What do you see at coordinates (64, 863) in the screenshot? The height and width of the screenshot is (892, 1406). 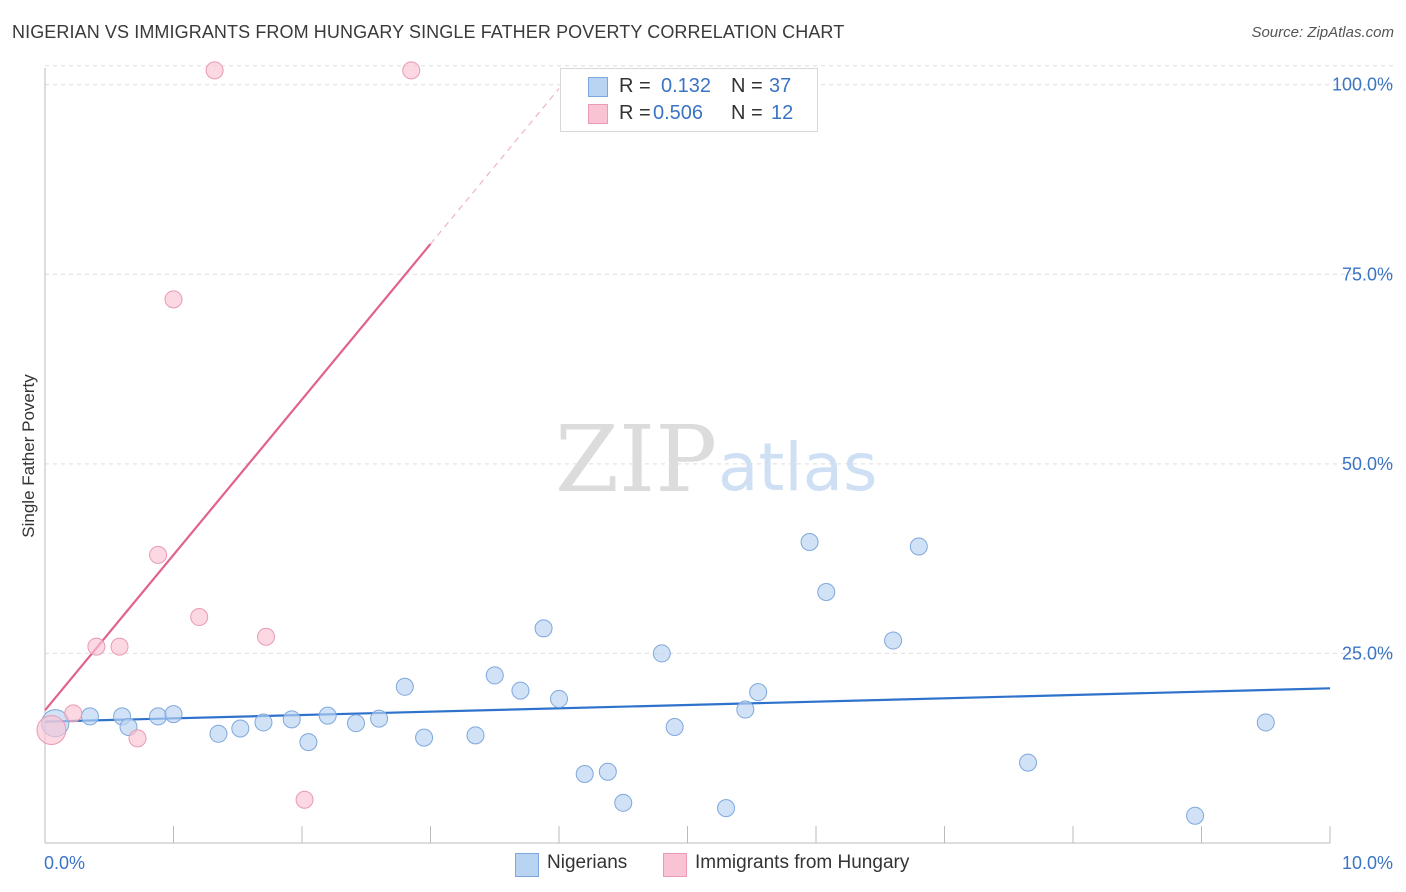 I see `x-tick-label-min: 0.0%` at bounding box center [64, 863].